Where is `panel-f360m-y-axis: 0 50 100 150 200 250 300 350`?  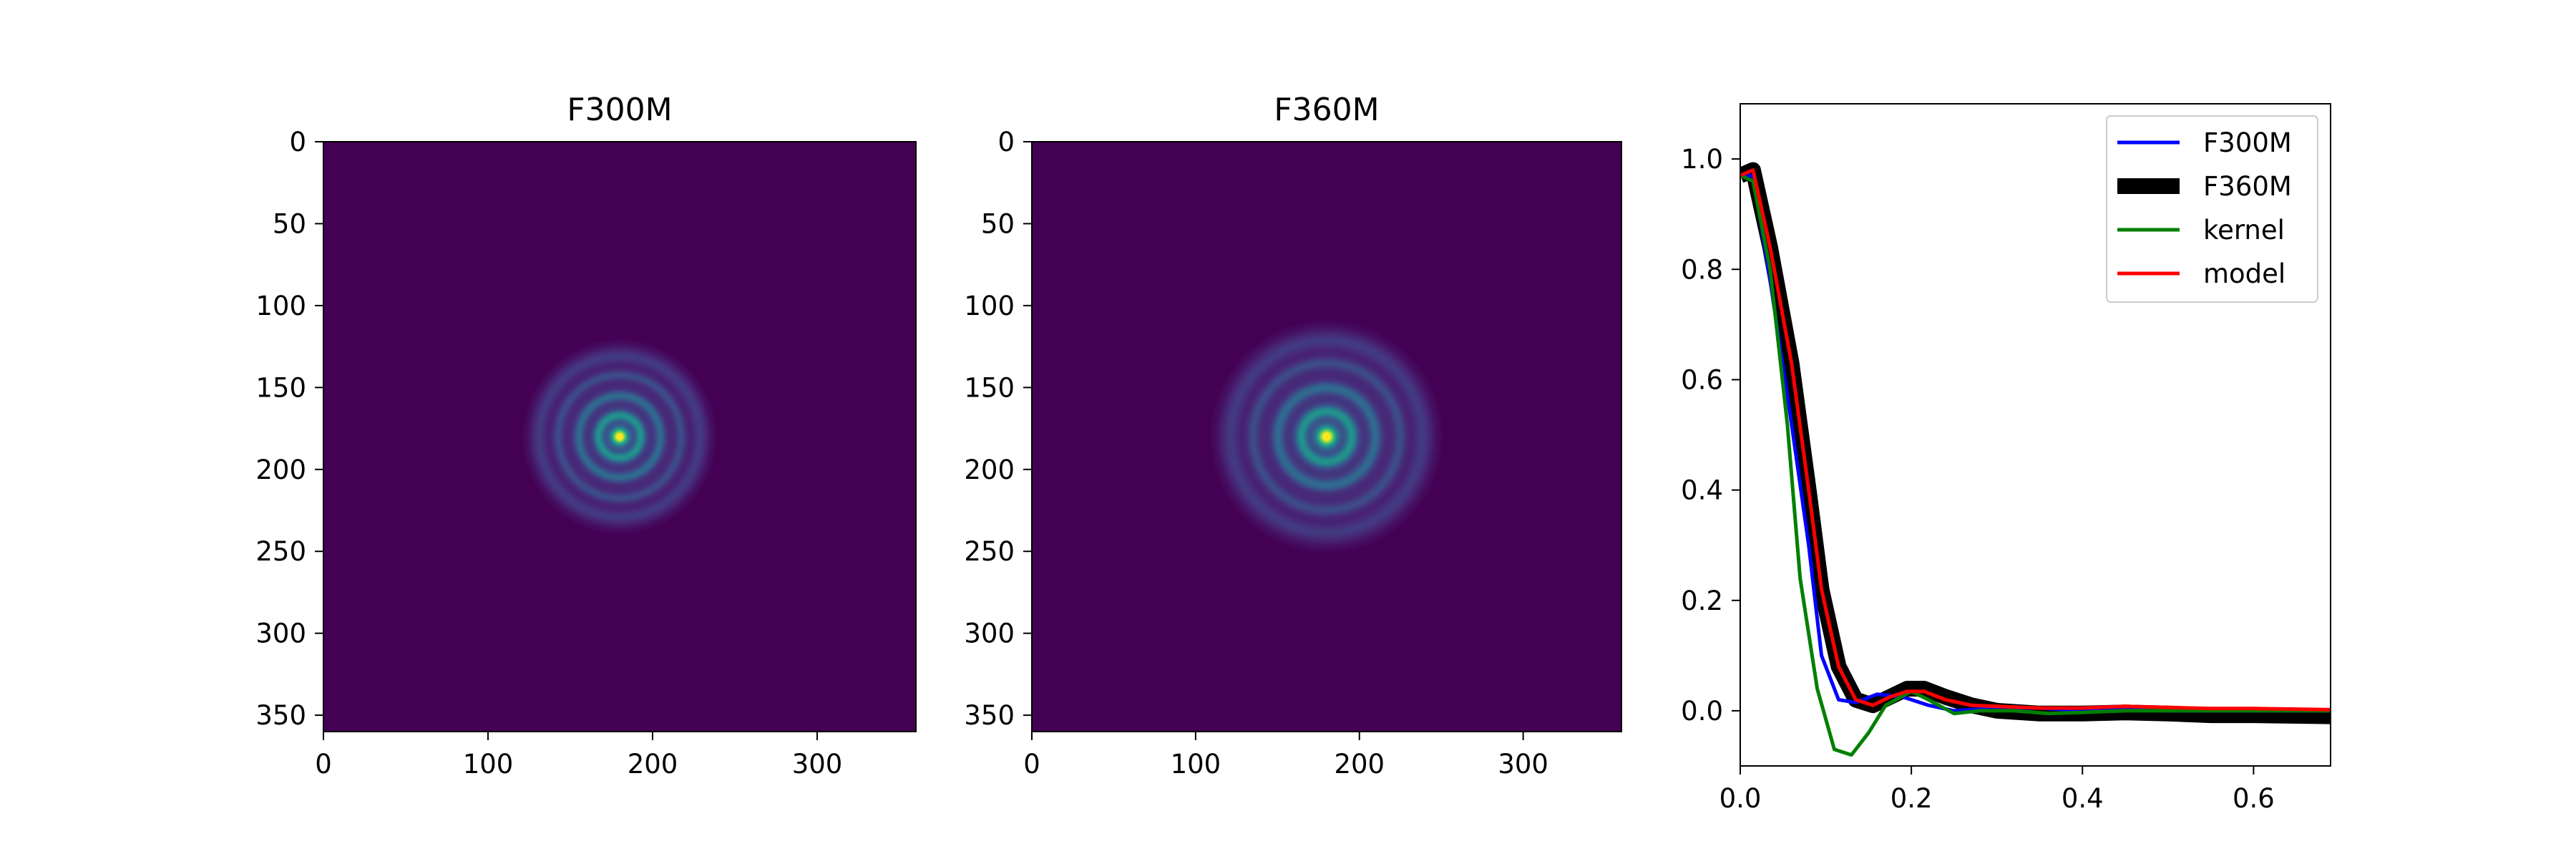
panel-f360m-y-axis: 0 50 100 150 200 250 300 350 is located at coordinates (998, 429).